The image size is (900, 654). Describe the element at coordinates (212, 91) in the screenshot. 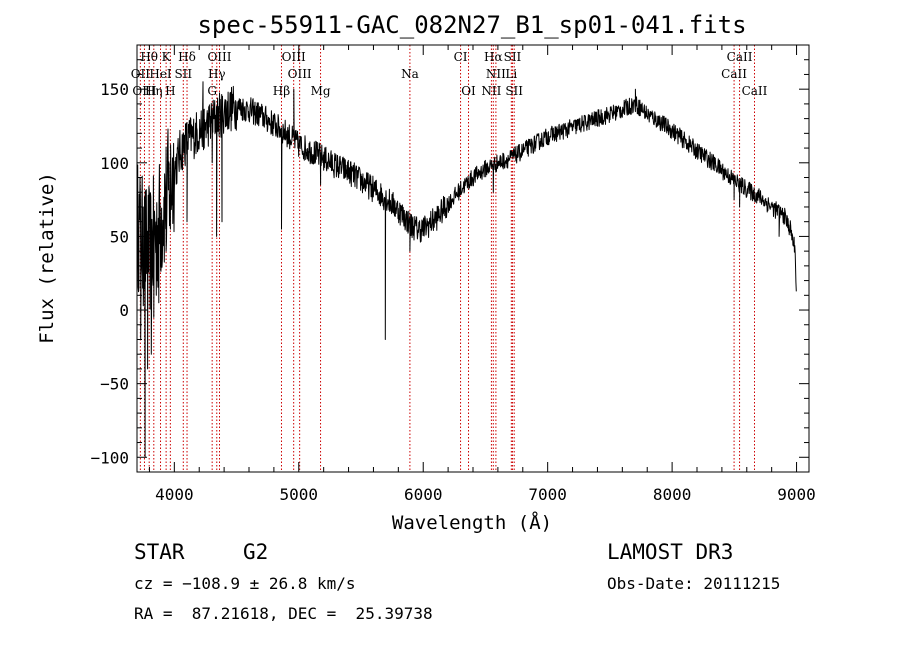

I see `spectral-line-label: G` at that location.